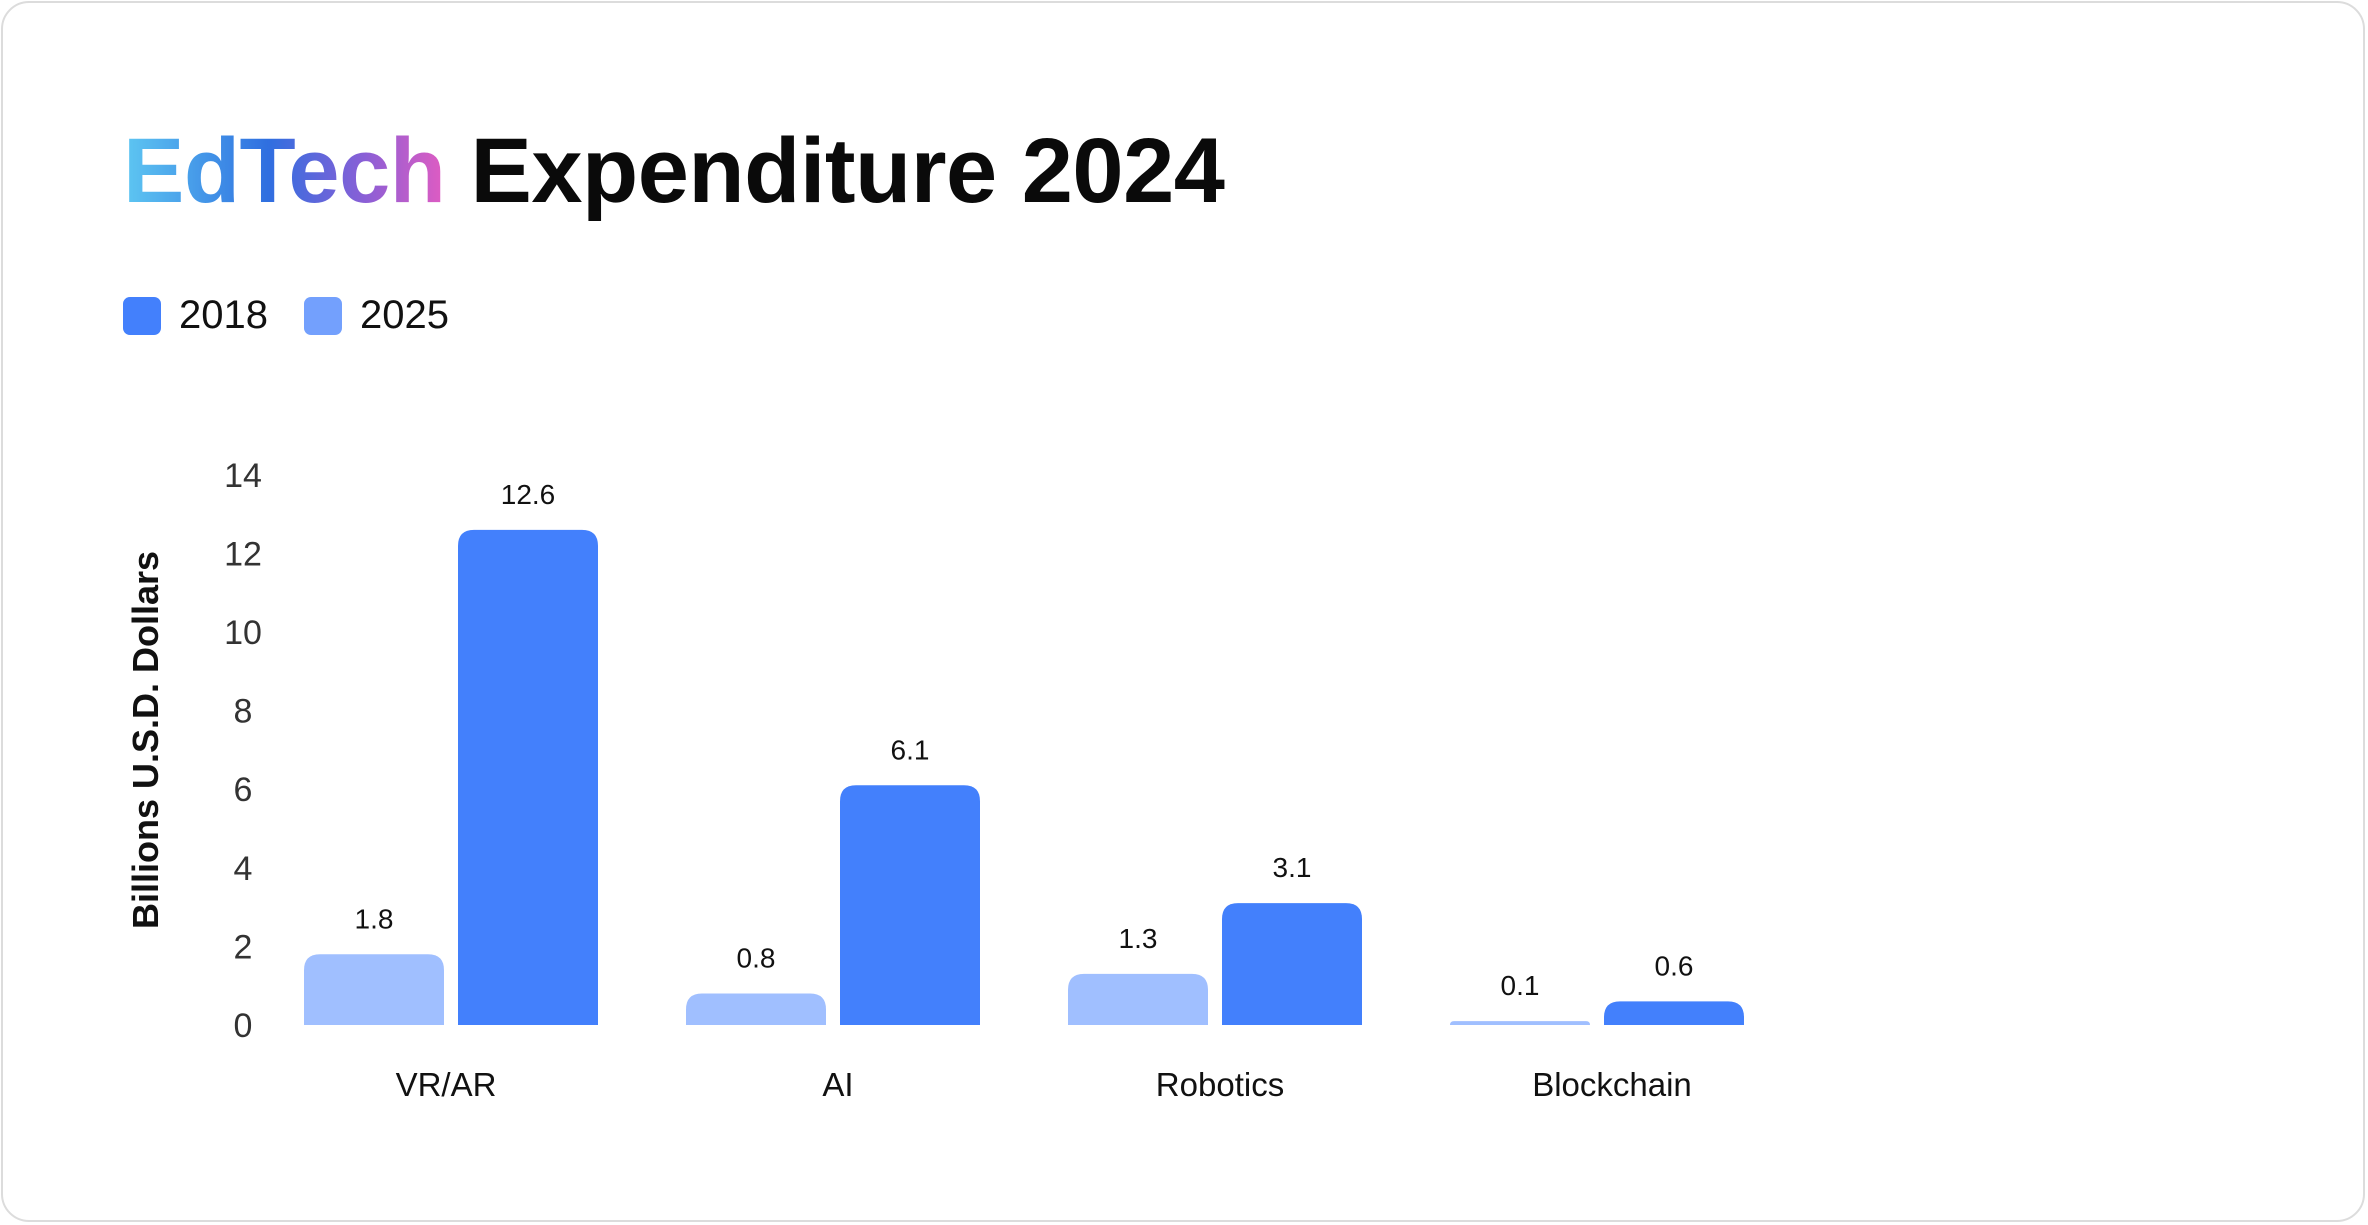  I want to click on bar-2018-ai, so click(910, 905).